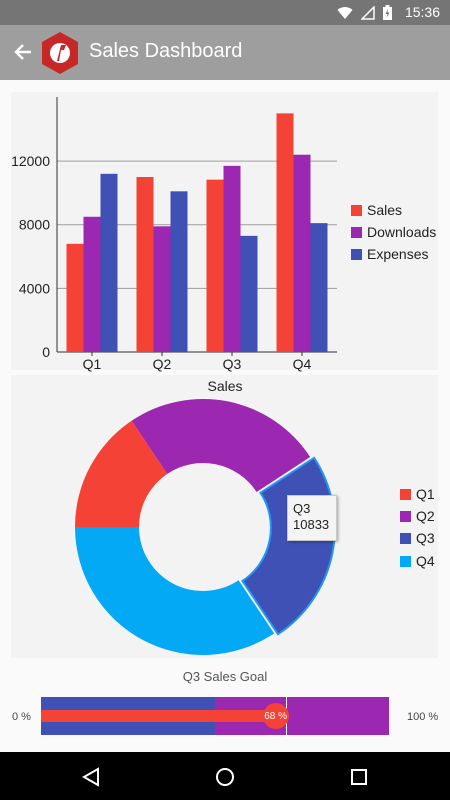 Image resolution: width=450 pixels, height=800 pixels. I want to click on bar-downloads-q4, so click(302, 253).